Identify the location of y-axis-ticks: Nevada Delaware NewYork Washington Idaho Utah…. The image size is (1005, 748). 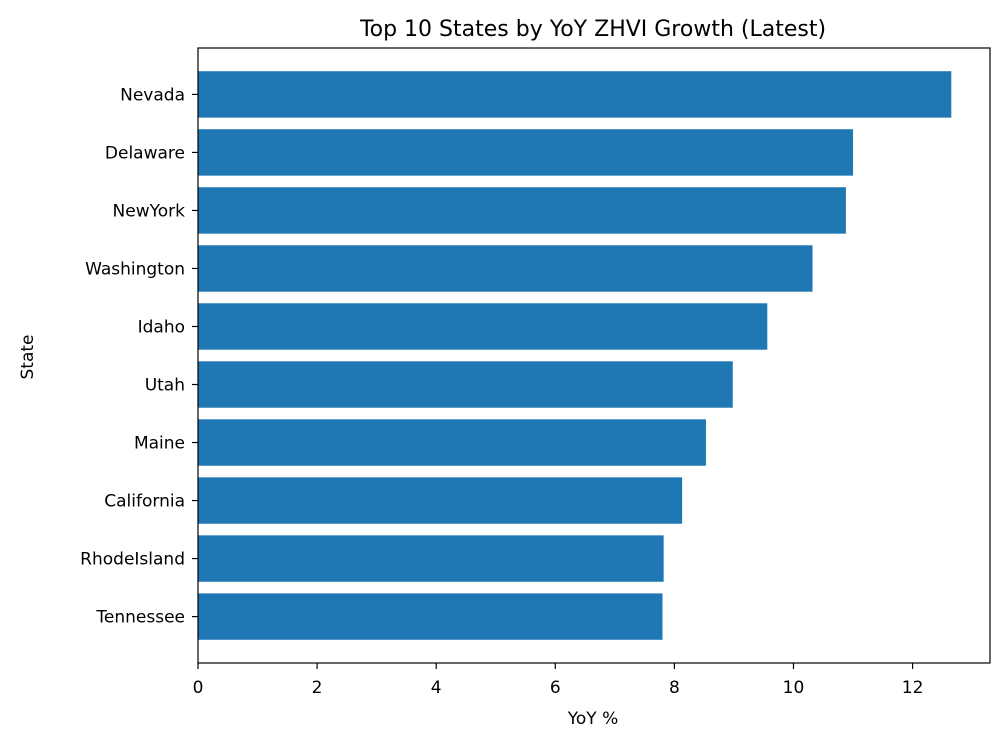
(139, 356).